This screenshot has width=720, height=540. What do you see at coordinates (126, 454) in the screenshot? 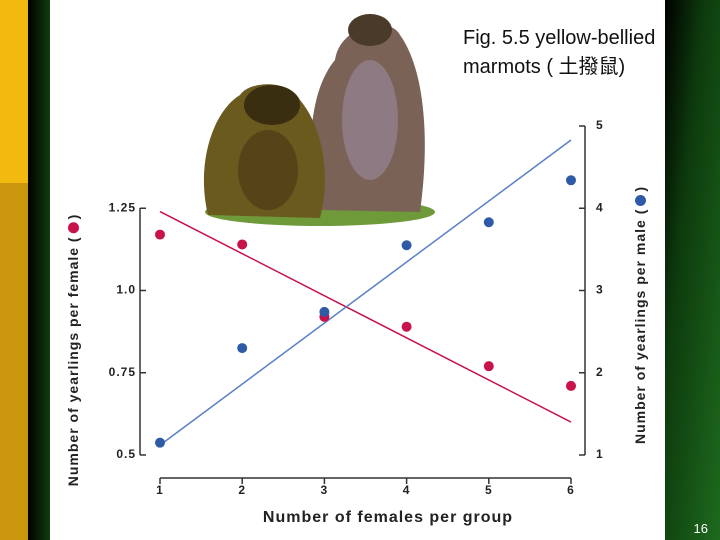
I see `y-tick-label: 0.5` at bounding box center [126, 454].